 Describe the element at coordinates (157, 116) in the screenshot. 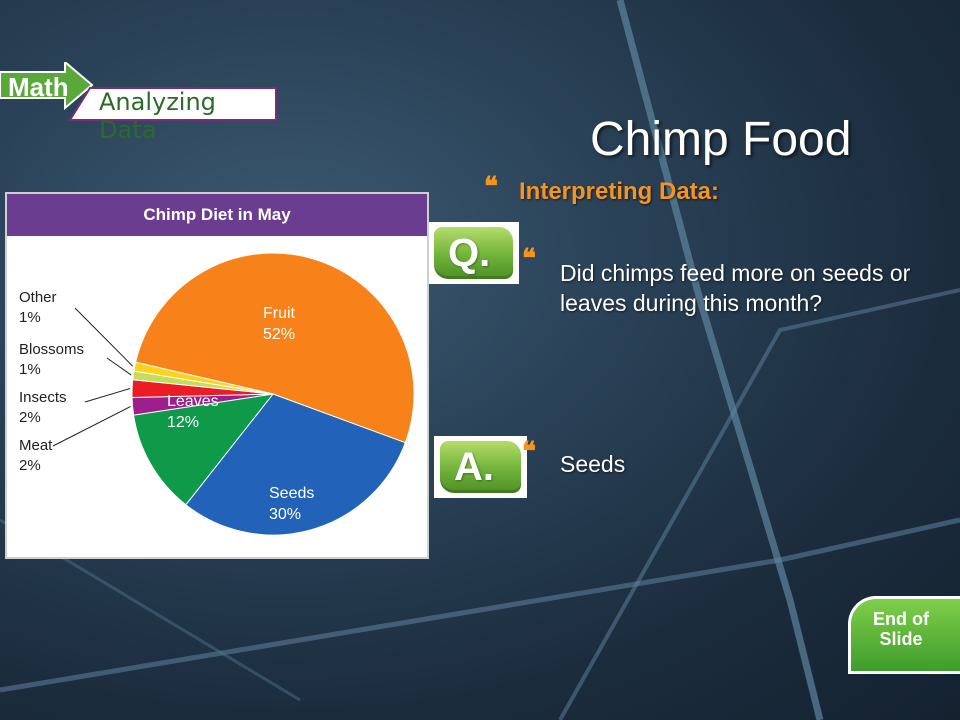

I see `analyzing-data-label: Analyzing Data` at that location.